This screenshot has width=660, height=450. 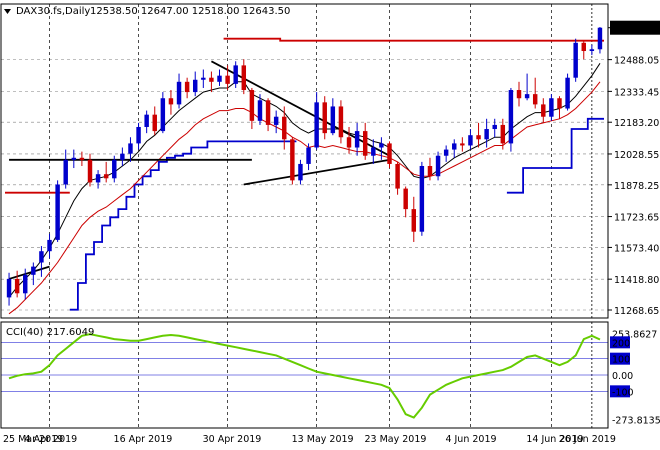 What do you see at coordinates (623, 392) in the screenshot?
I see `cci-tick-label: -100` at bounding box center [623, 392].